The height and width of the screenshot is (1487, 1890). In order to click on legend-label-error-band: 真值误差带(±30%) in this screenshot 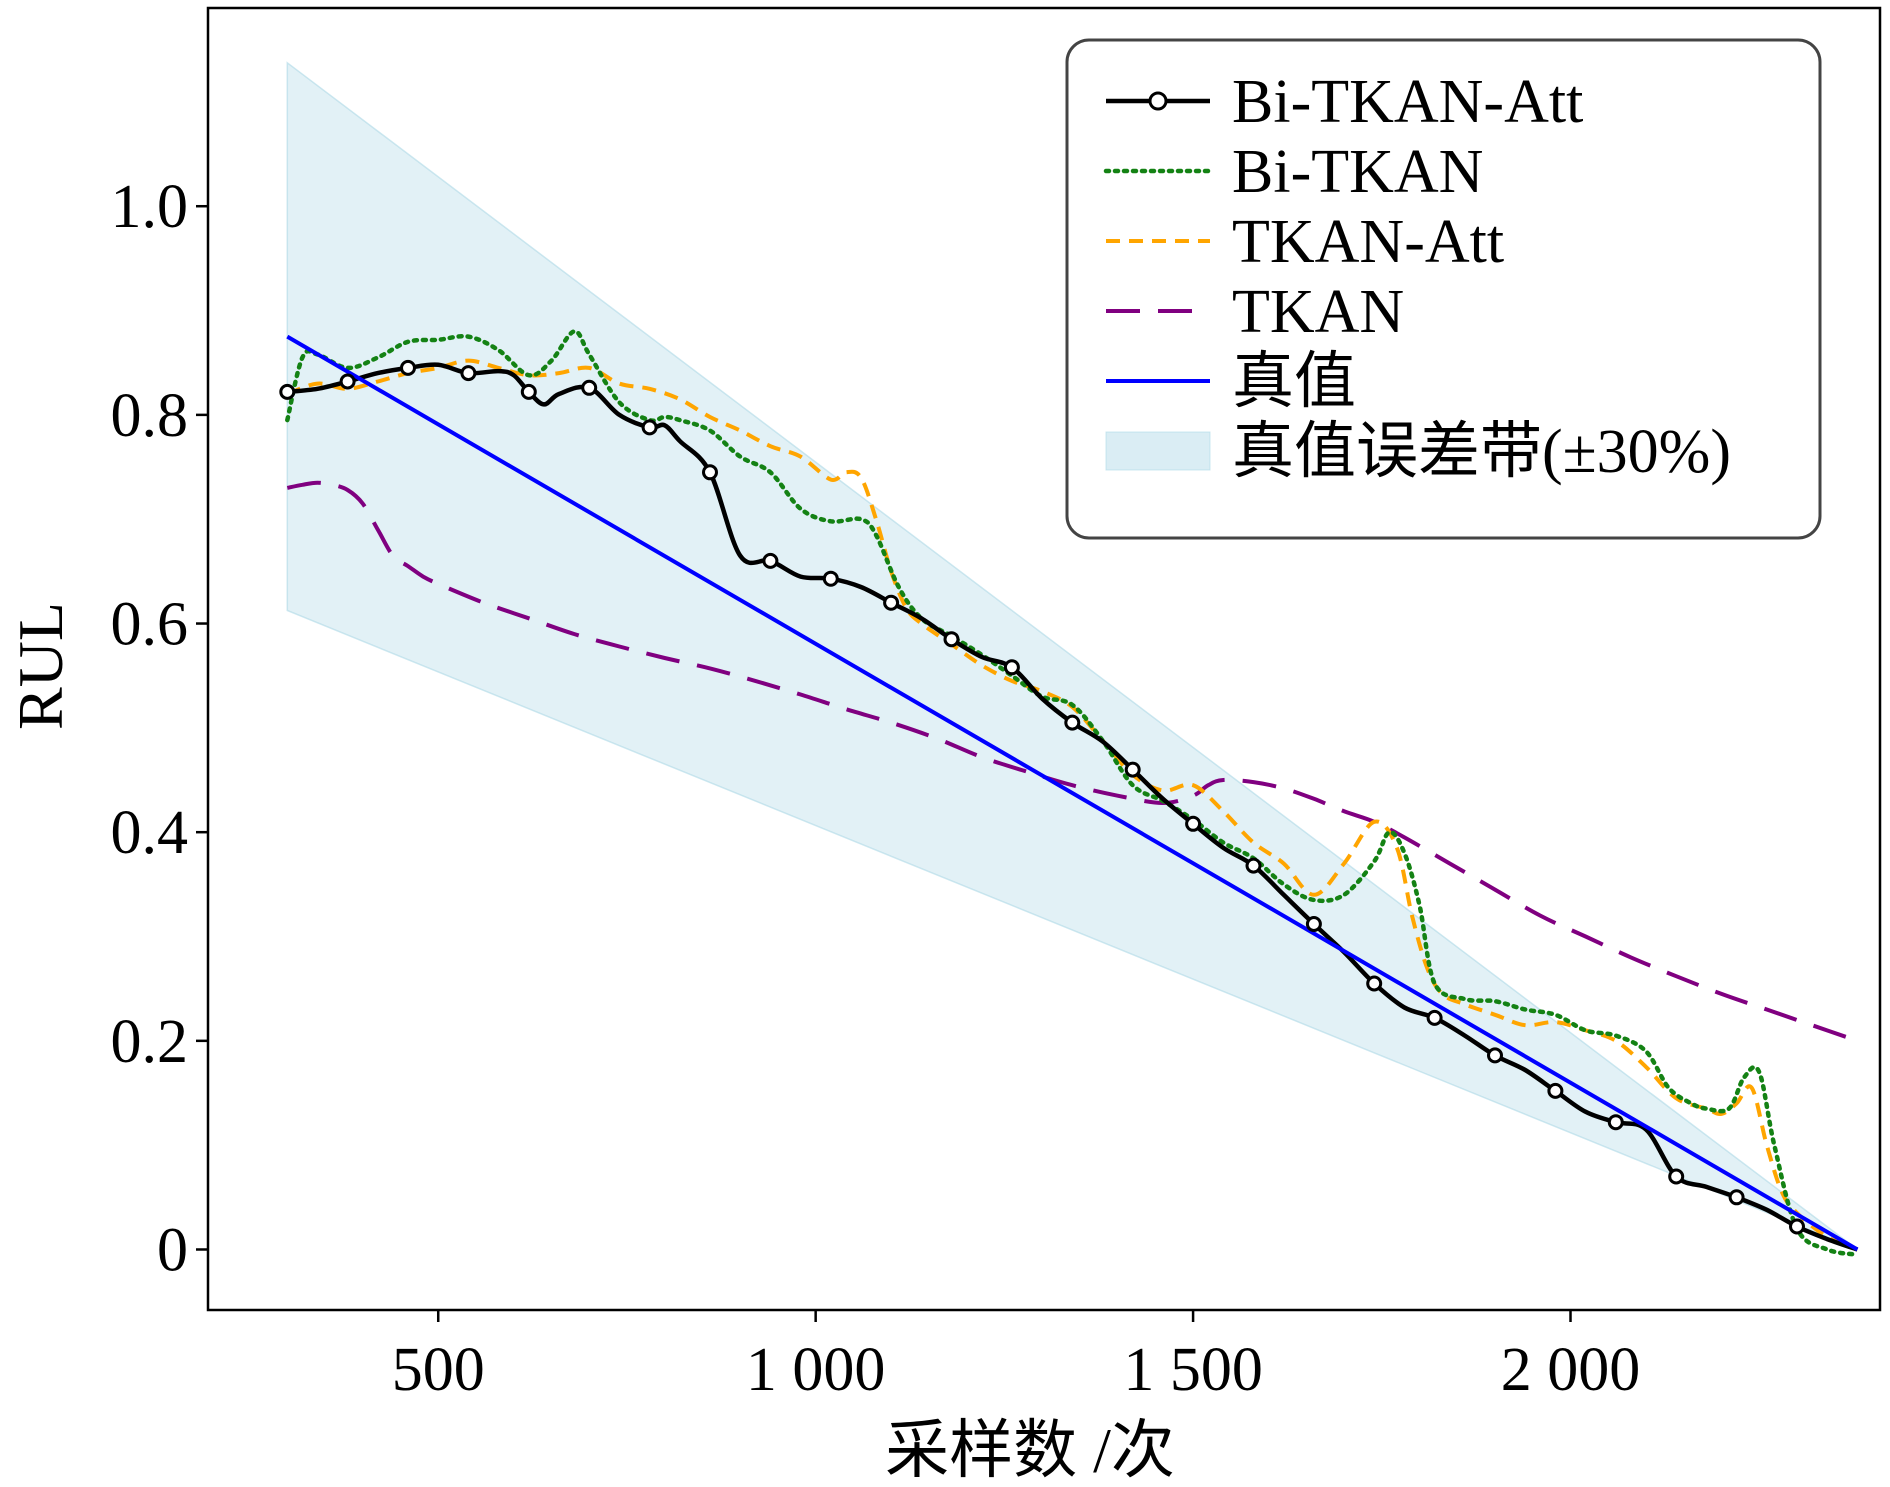, I will do `click(1481, 452)`.